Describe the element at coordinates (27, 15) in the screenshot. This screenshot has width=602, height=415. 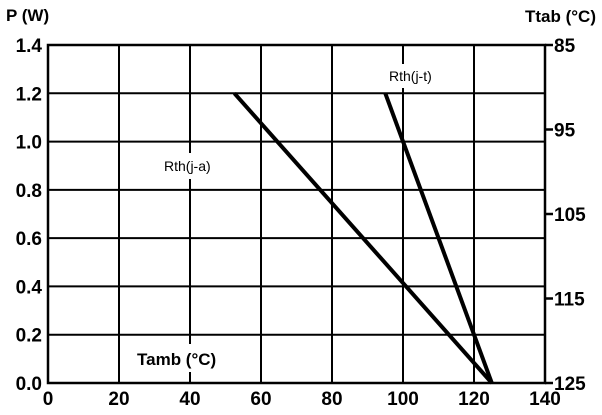
I see `y-axis-title: P (W)` at that location.